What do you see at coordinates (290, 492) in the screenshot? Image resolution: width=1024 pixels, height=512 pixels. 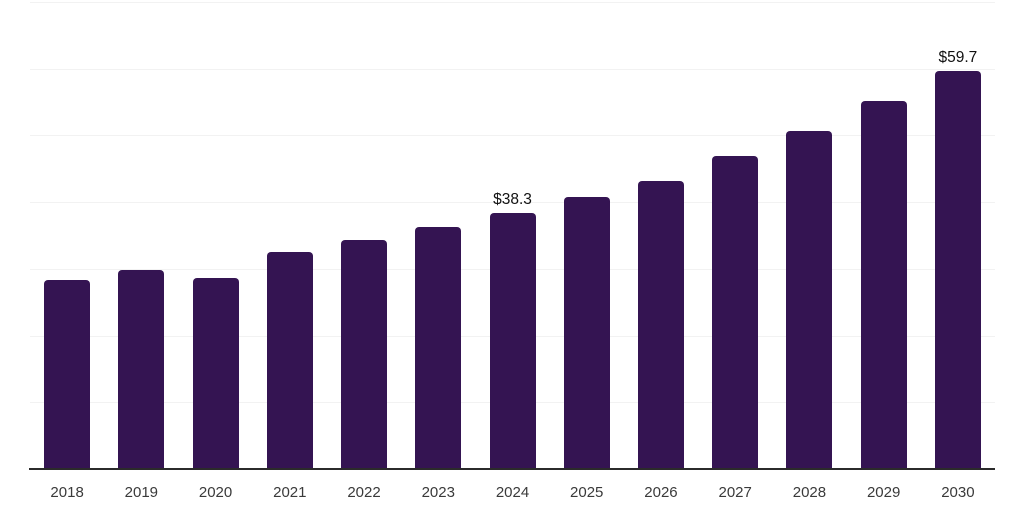 I see `x-tick-2021: 2021` at bounding box center [290, 492].